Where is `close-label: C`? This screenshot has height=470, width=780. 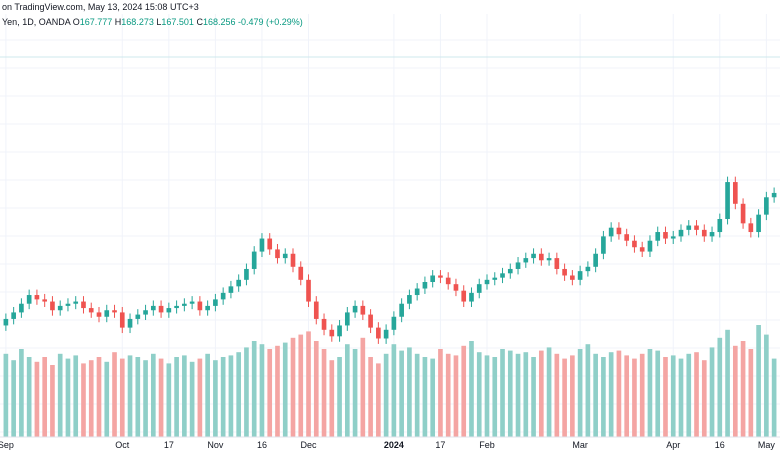 close-label: C is located at coordinates (199, 22).